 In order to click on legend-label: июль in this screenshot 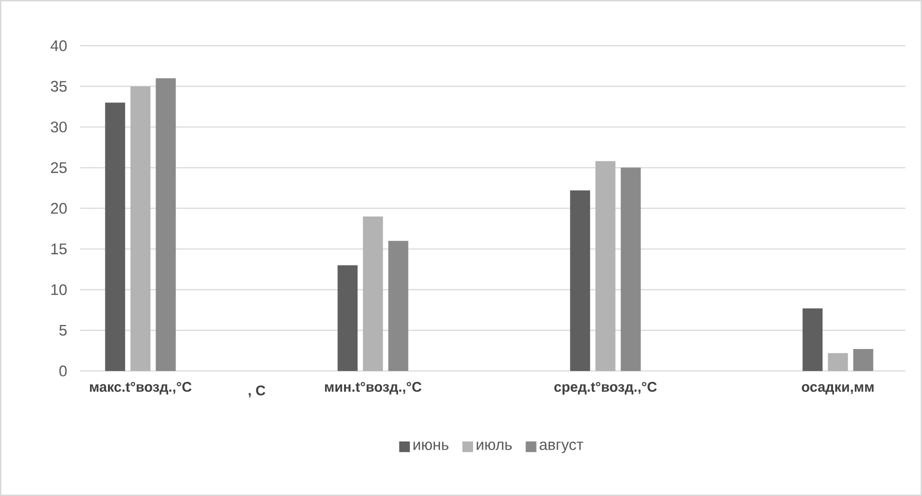, I will do `click(494, 446)`.